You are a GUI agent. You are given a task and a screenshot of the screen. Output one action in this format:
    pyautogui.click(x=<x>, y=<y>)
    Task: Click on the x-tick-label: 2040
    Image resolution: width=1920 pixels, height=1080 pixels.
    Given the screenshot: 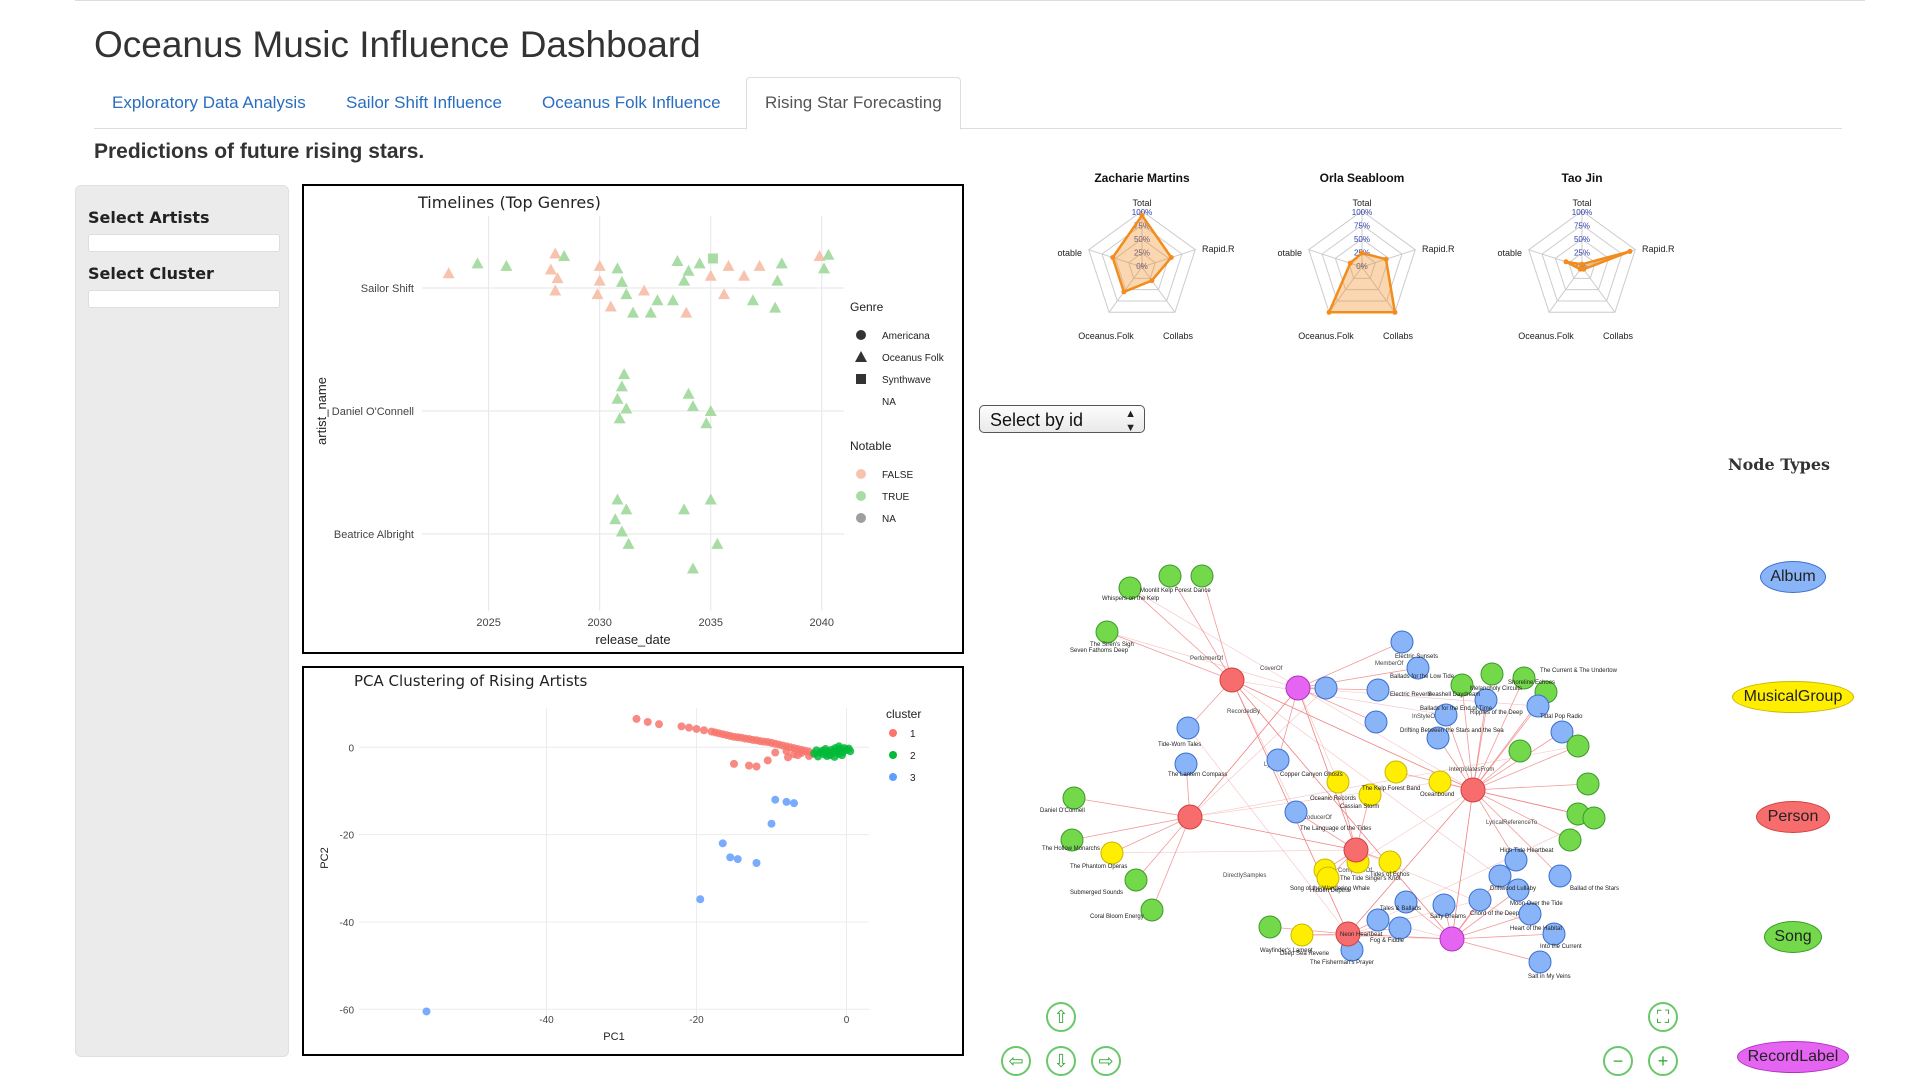 What is the action you would take?
    pyautogui.click(x=822, y=623)
    